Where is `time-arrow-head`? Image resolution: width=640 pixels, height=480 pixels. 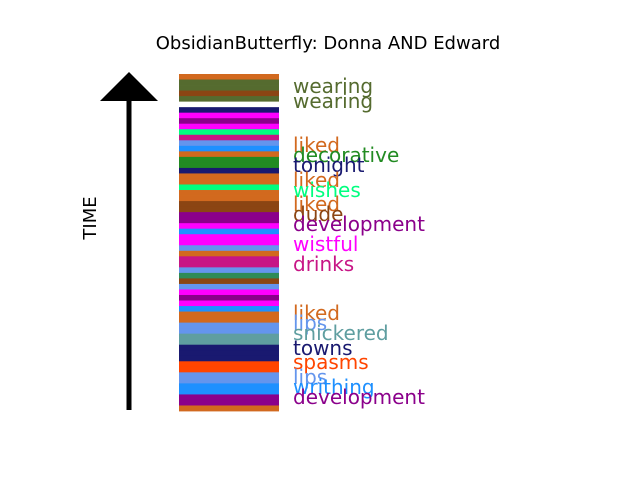 time-arrow-head is located at coordinates (129, 86).